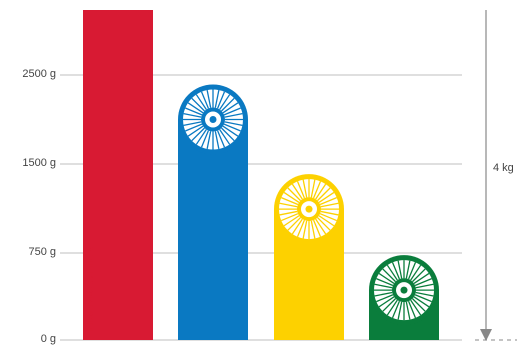 The image size is (521, 347). Describe the element at coordinates (39, 74) in the screenshot. I see `y-tick-label: 2500 g` at that location.